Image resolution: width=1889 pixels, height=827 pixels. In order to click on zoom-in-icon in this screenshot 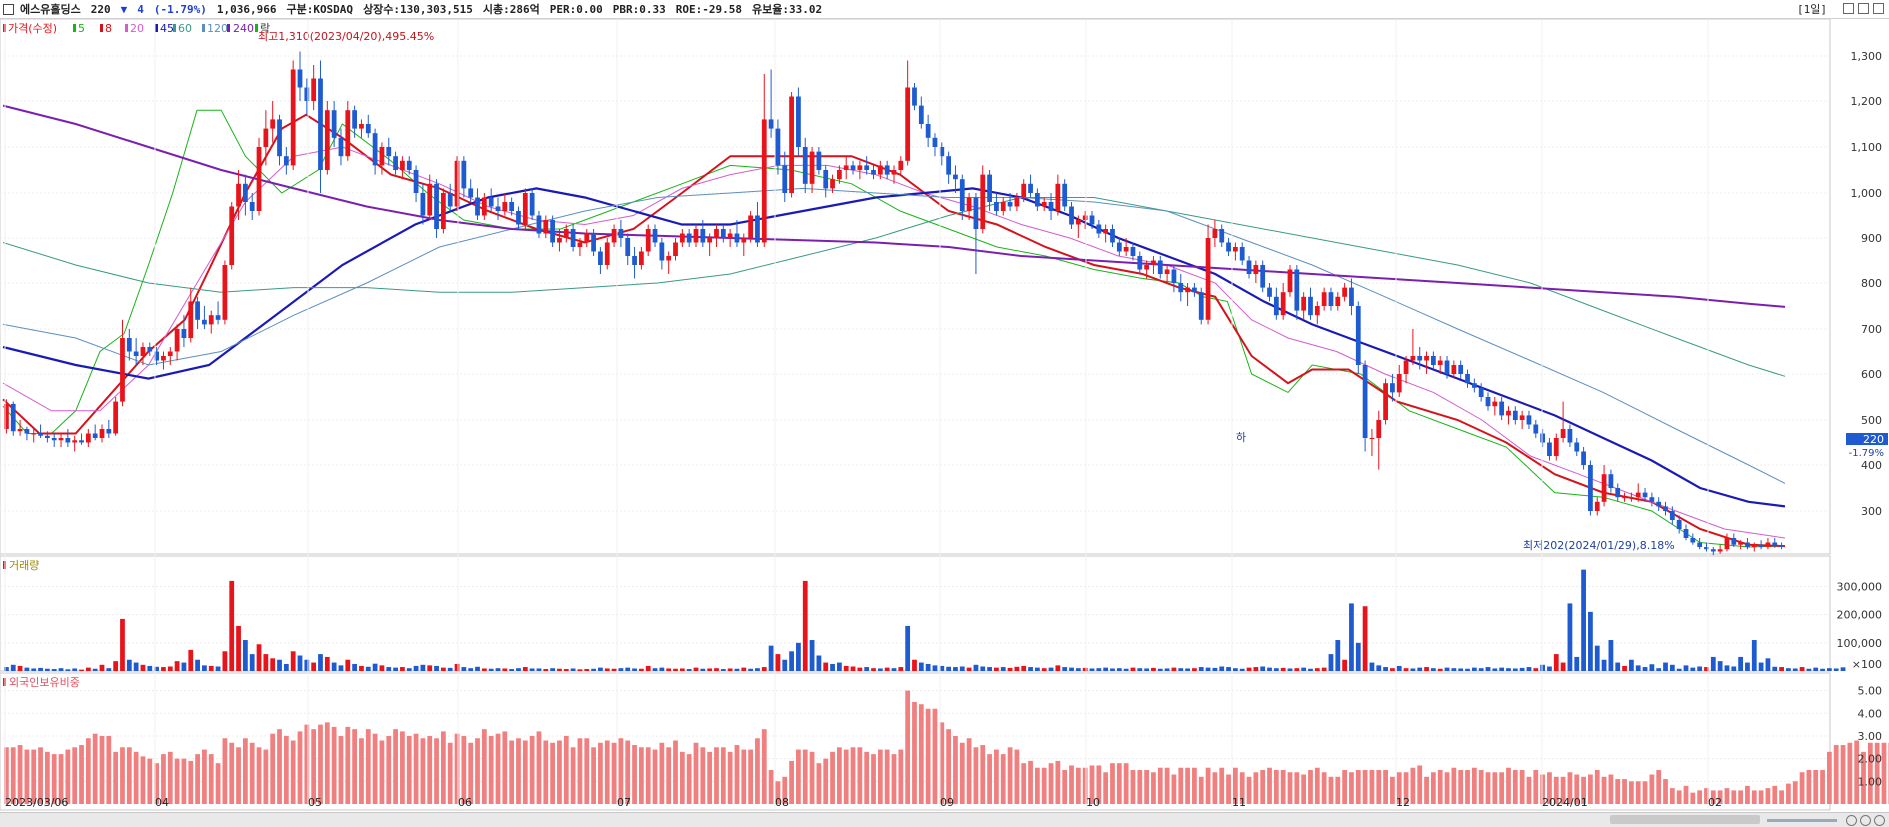, I will do `click(1851, 820)`.